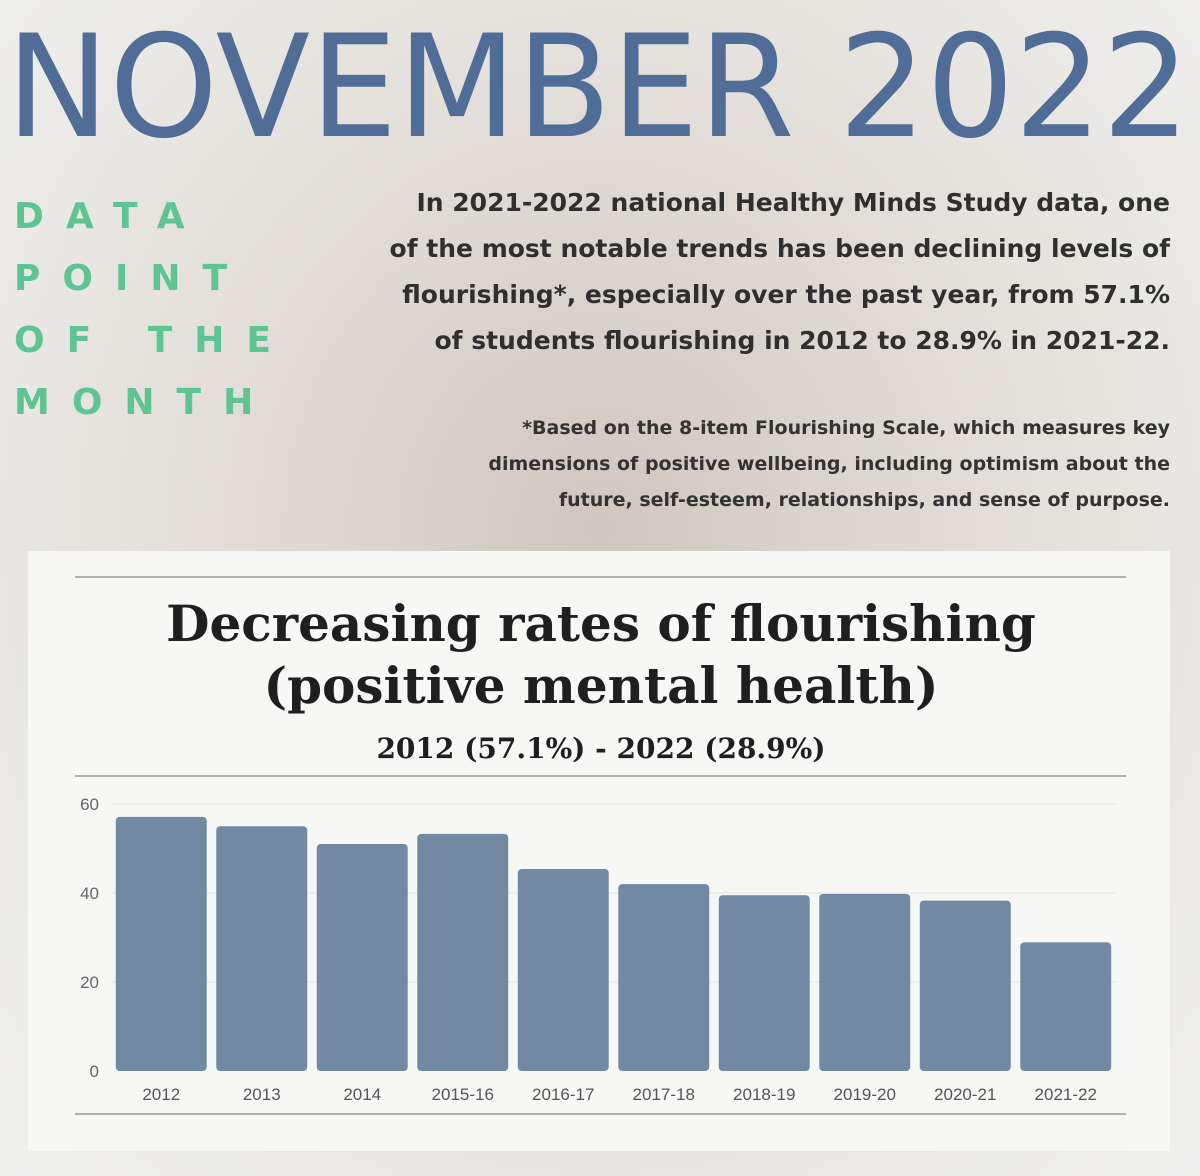 This screenshot has height=1176, width=1200. Describe the element at coordinates (600, 748) in the screenshot. I see `chart-subtitle: 2012 (57.1%) - 2022 (28.9%)` at that location.